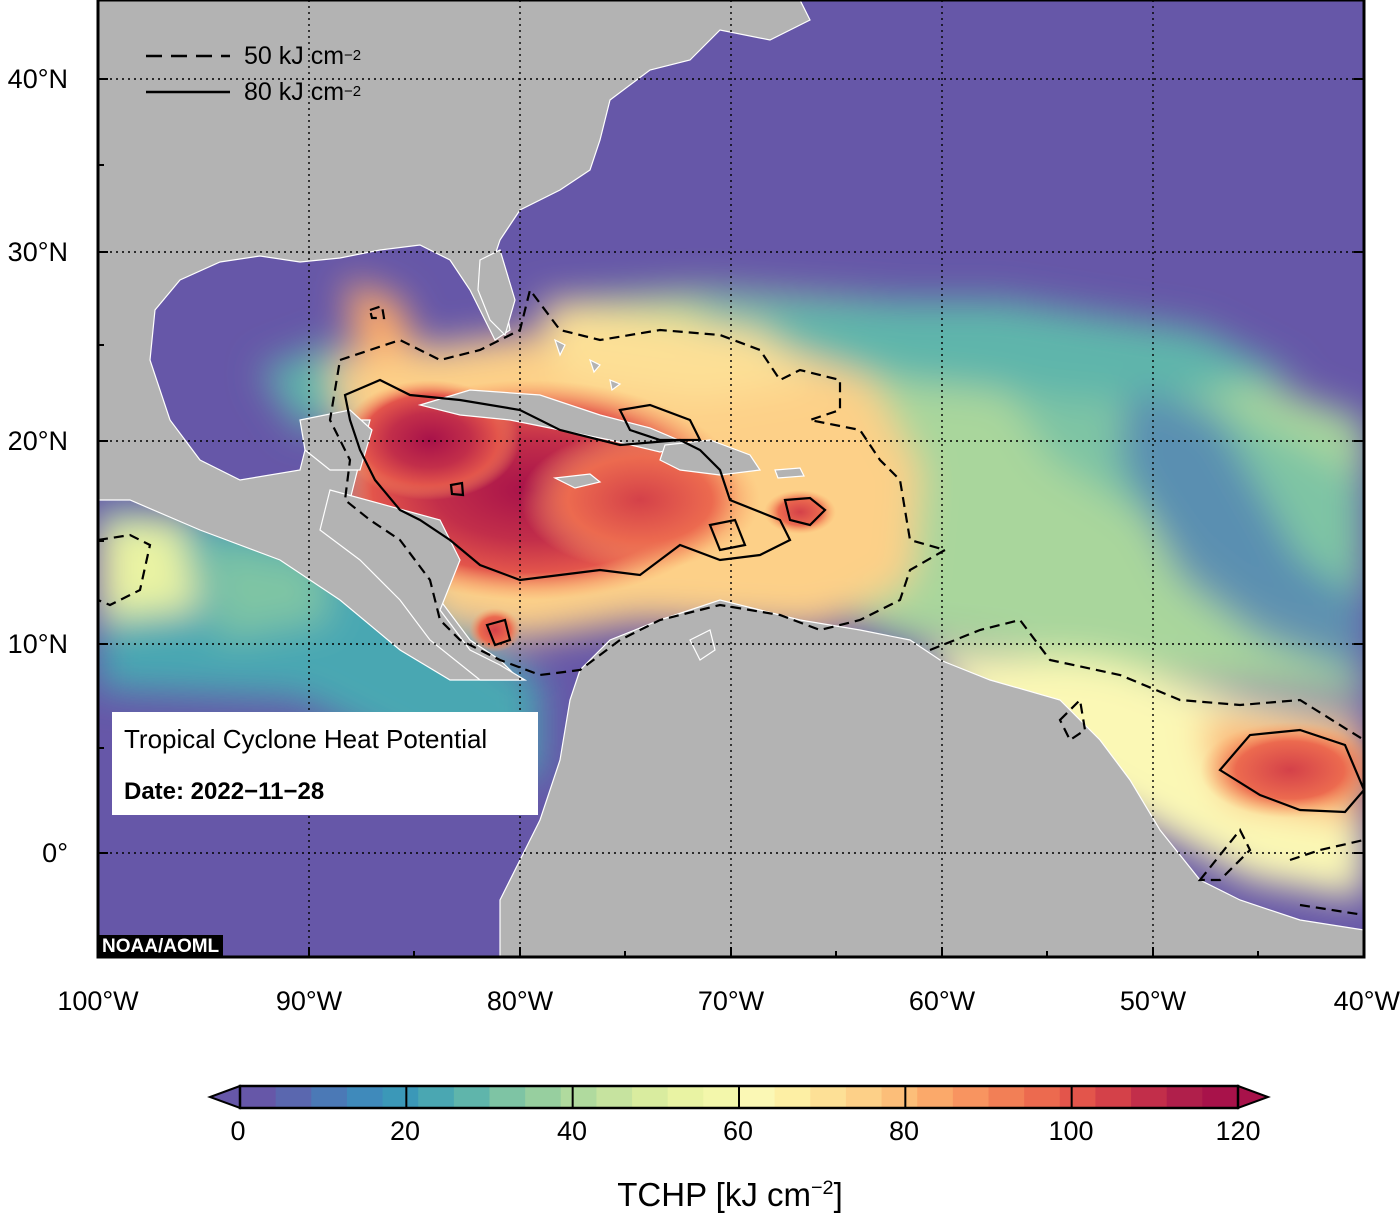 Image resolution: width=1400 pixels, height=1217 pixels. I want to click on lon-label-70w: 70°W, so click(731, 1001).